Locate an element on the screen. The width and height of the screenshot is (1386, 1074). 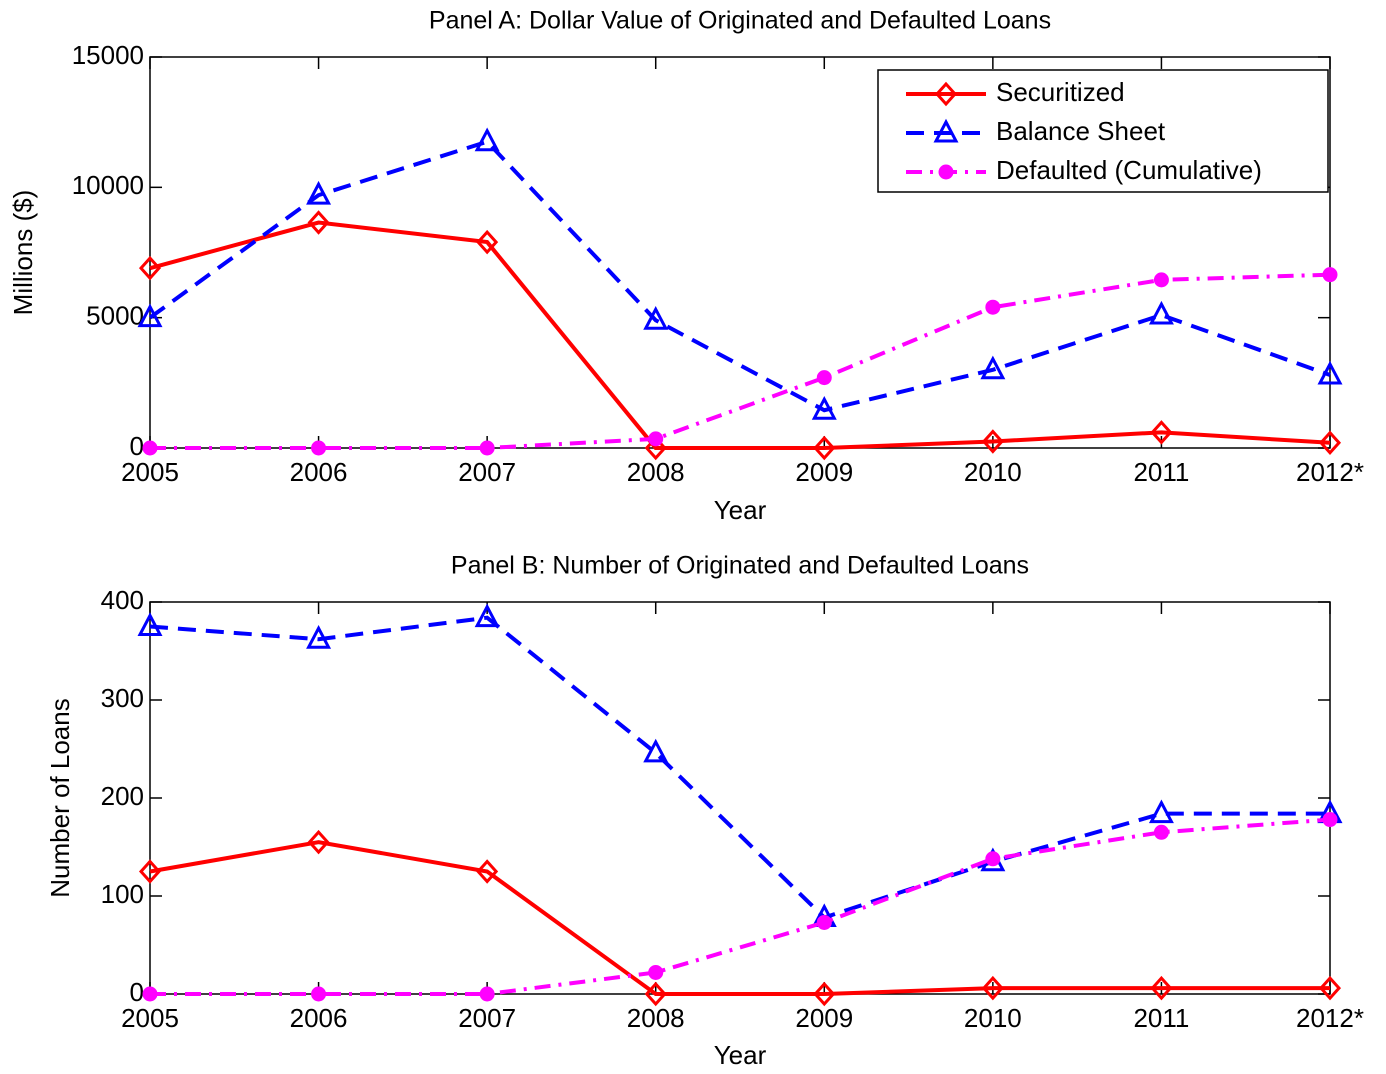
y-tick-label: 15000 is located at coordinates (108, 55).